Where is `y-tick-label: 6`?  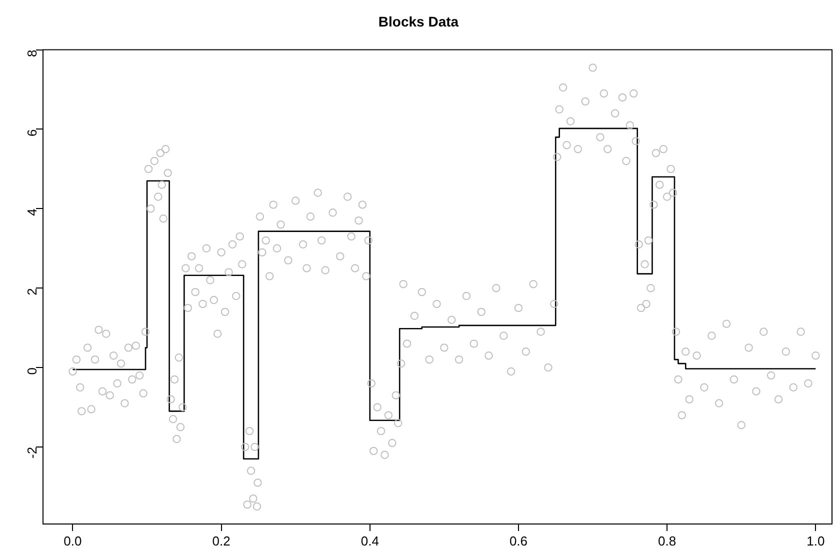 y-tick-label: 6 is located at coordinates (32, 132).